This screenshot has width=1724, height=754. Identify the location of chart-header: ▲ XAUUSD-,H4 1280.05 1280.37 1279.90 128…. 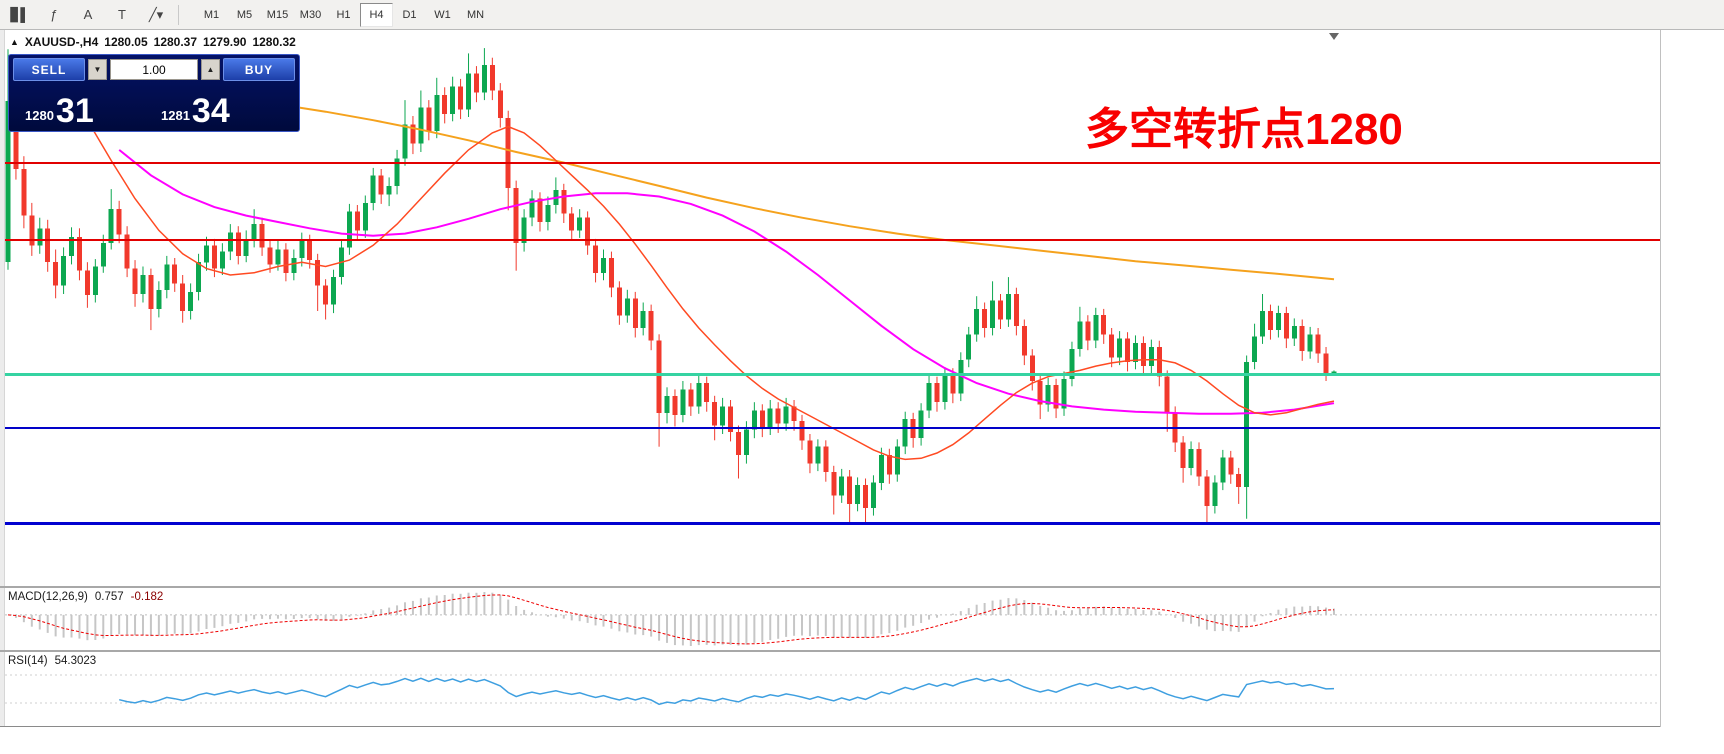
(153, 42).